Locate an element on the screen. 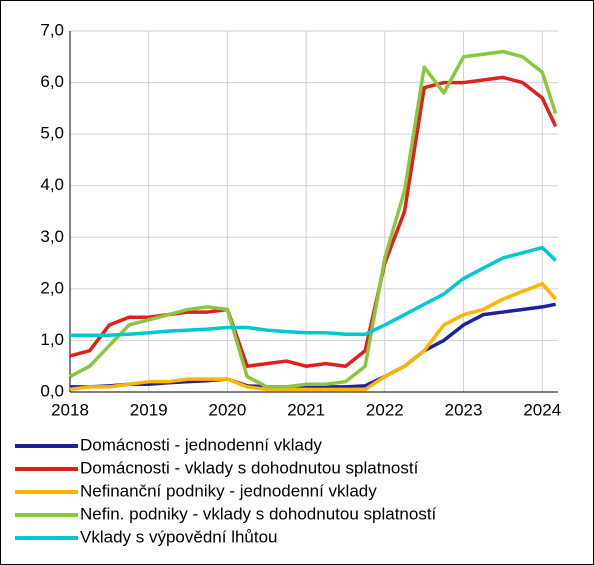  y-tick-label: 7,0 is located at coordinates (52, 29).